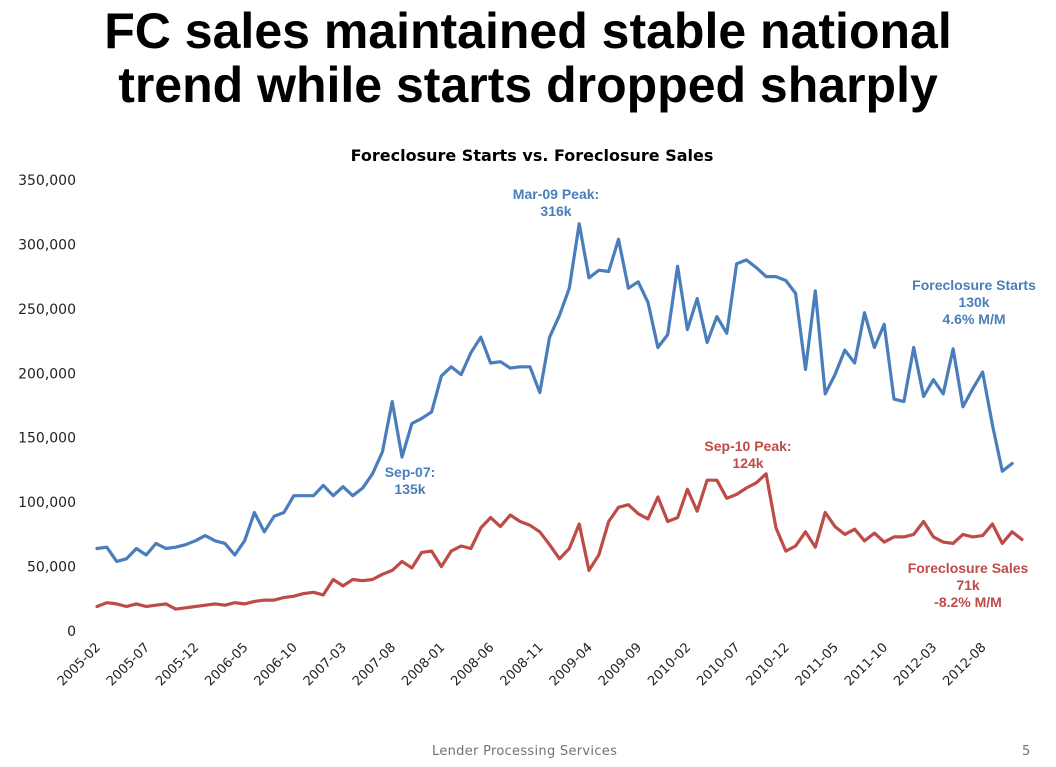 This screenshot has width=1056, height=767. I want to click on annotation-text: Mar-09 Peak:, so click(556, 194).